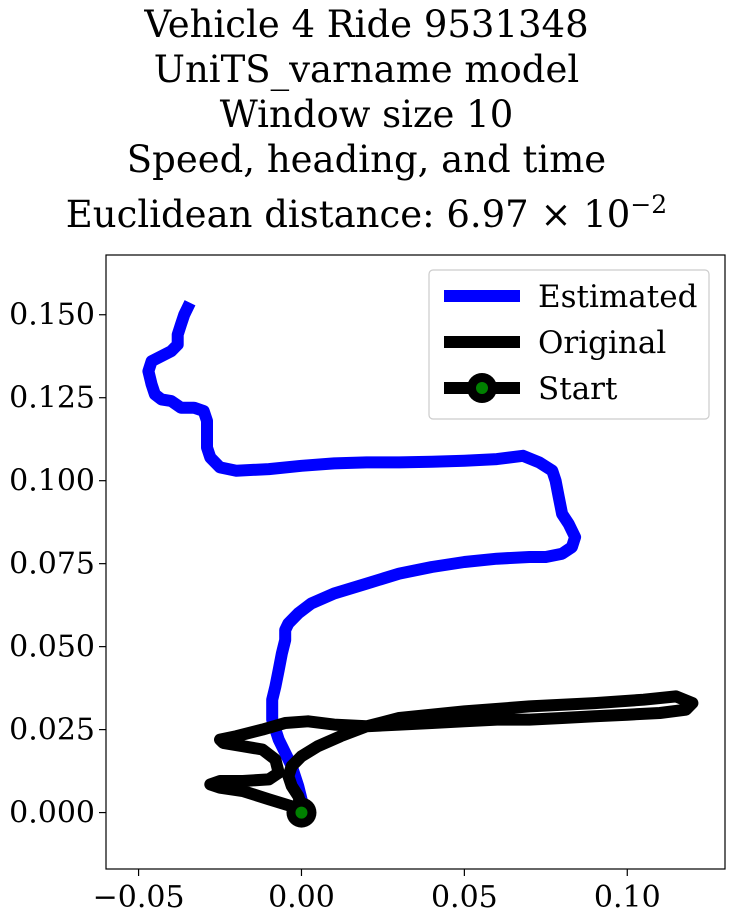 The height and width of the screenshot is (917, 733). What do you see at coordinates (366, 24) in the screenshot?
I see `title-line-1: Vehicle 4 Ride 9531348` at bounding box center [366, 24].